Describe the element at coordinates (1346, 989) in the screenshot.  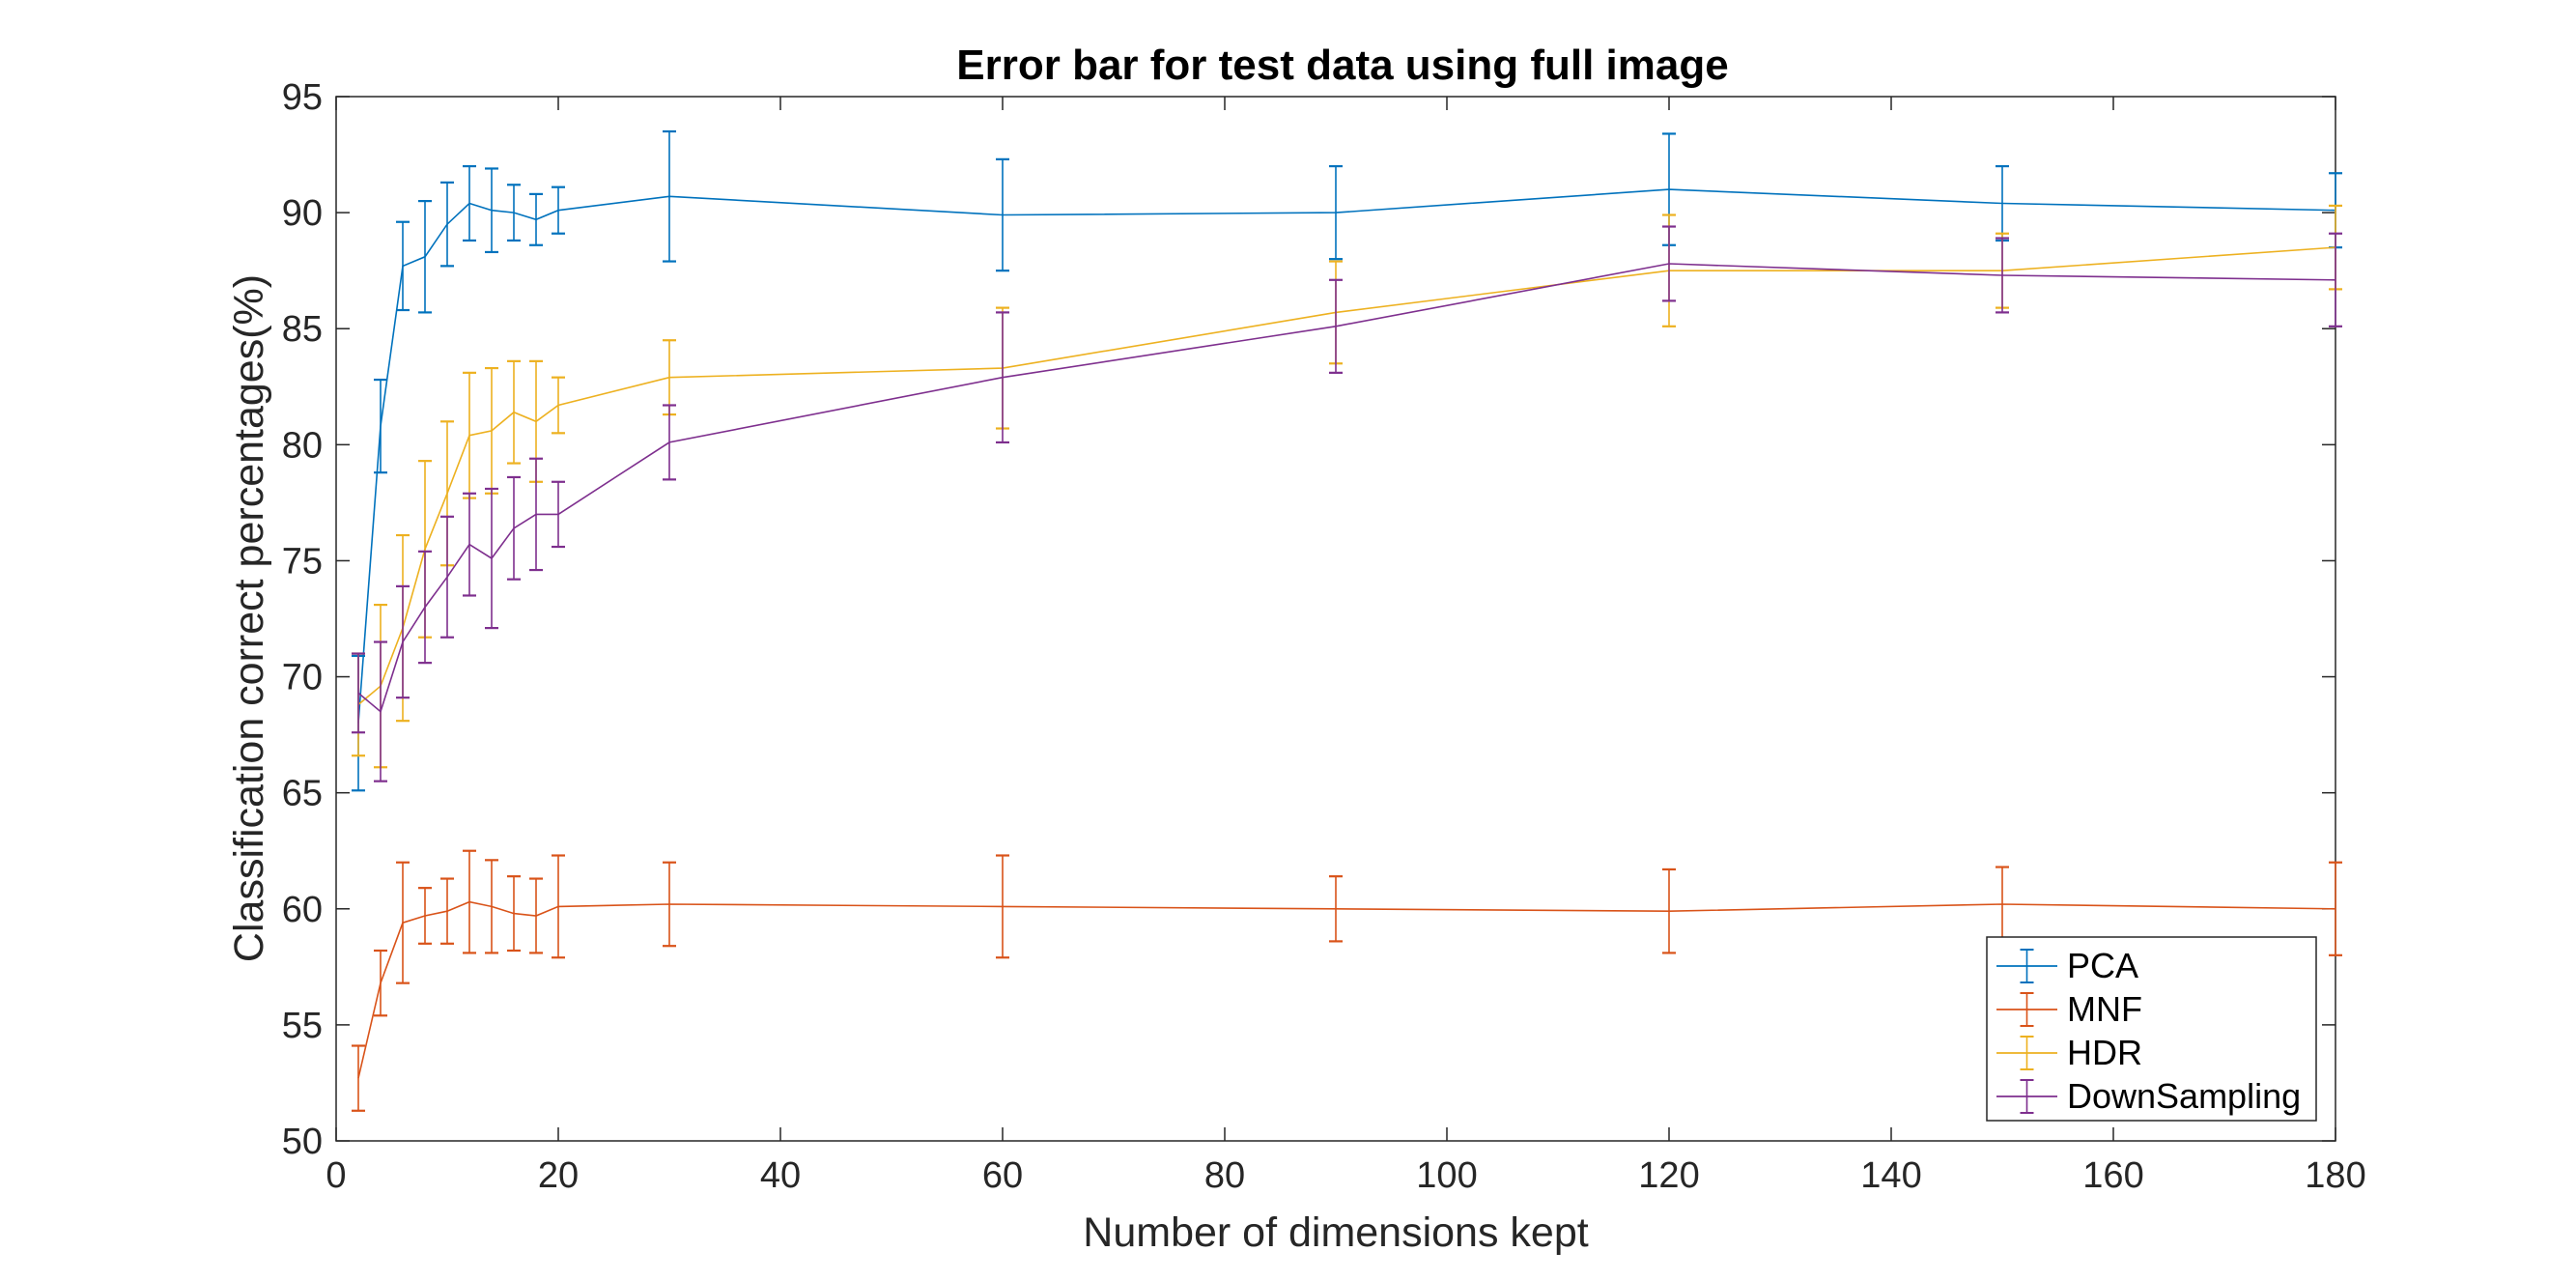
I see `series-line-mnf` at that location.